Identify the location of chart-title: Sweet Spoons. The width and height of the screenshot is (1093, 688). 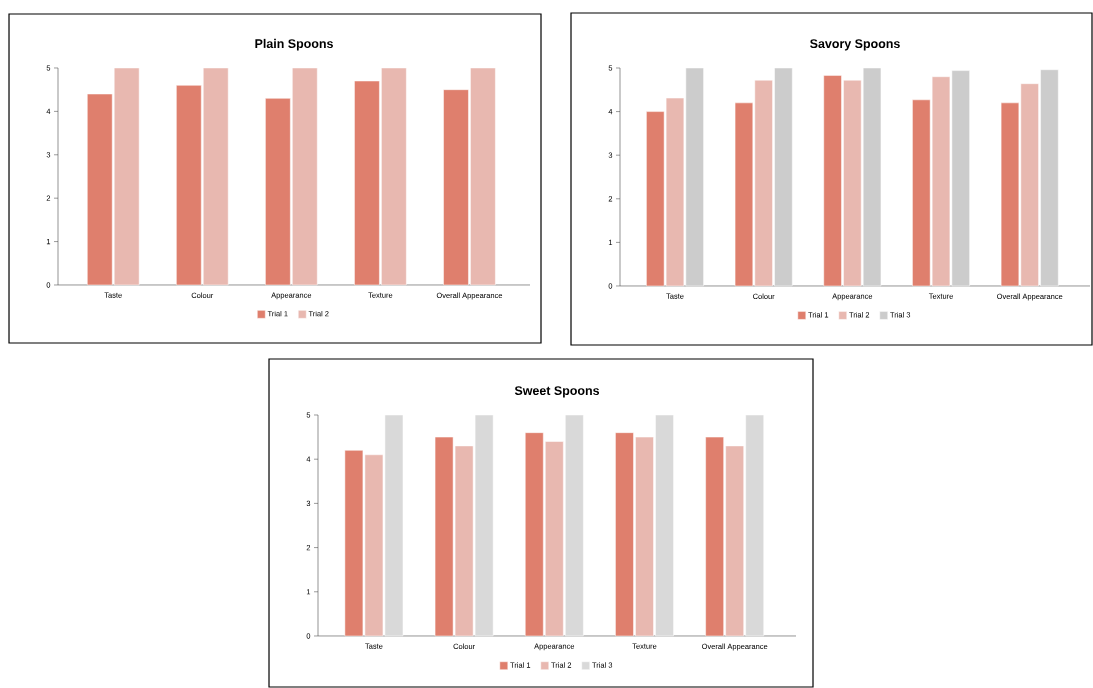
(557, 392).